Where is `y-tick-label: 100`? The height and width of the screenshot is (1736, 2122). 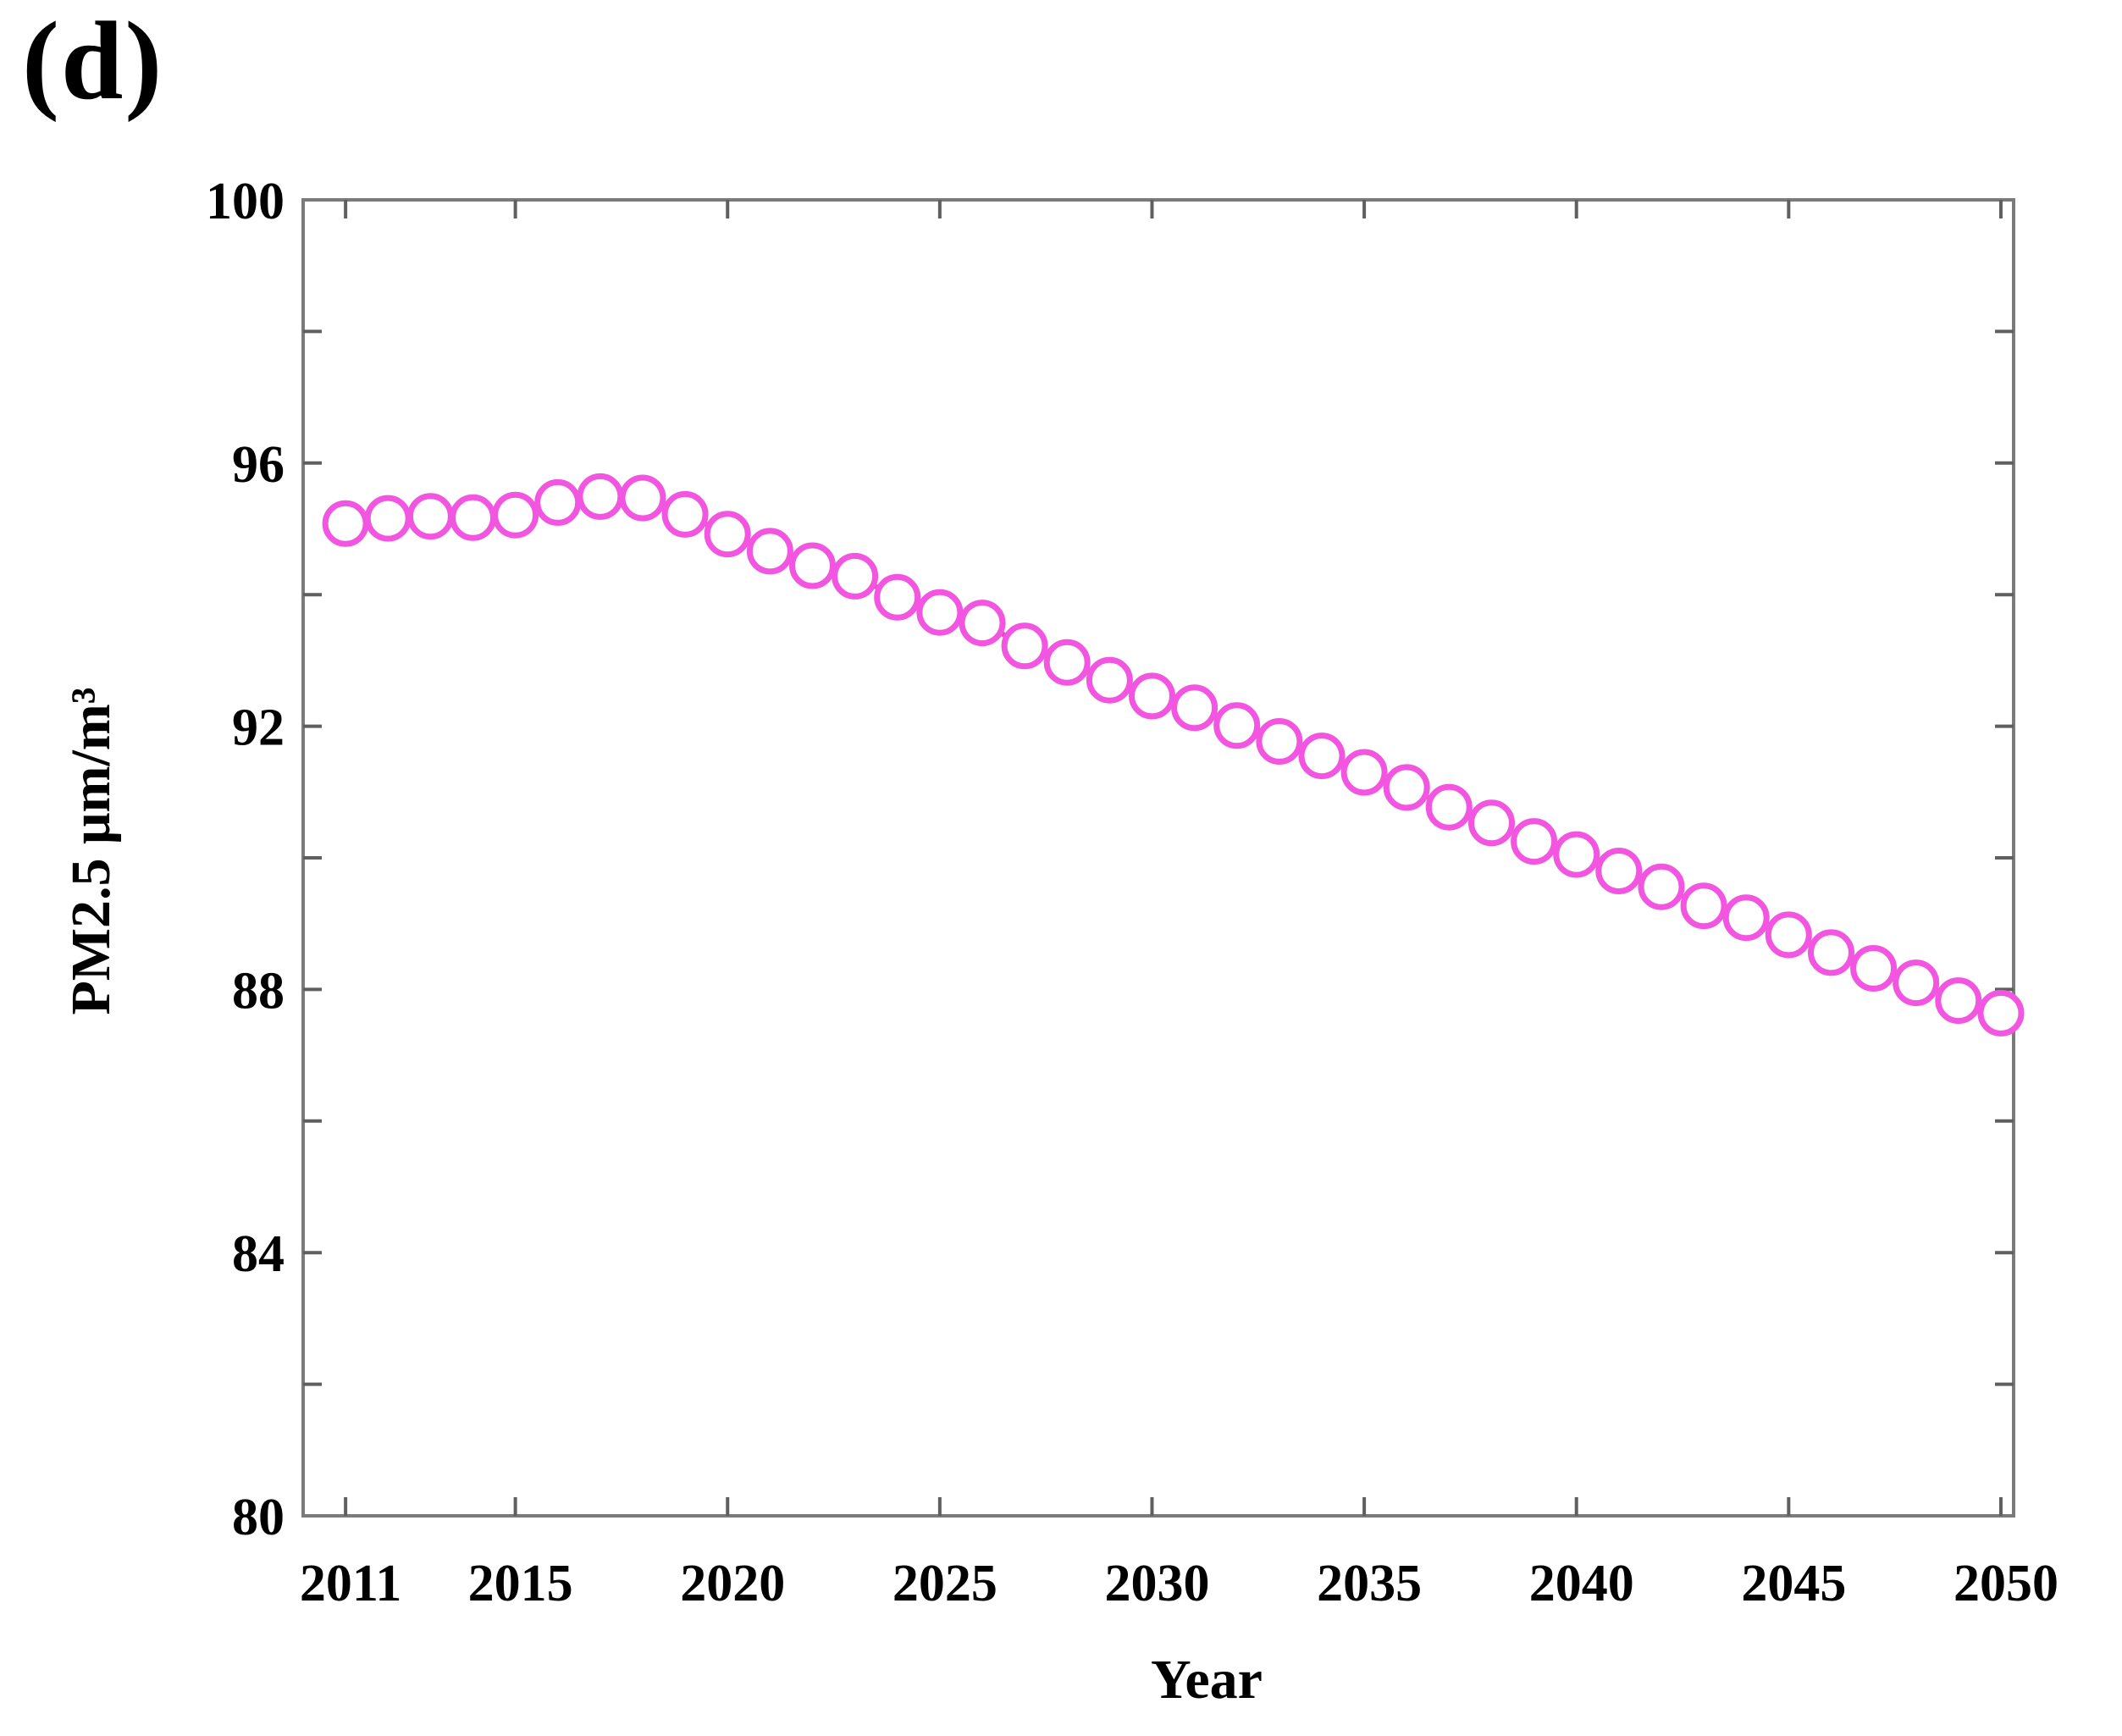
y-tick-label: 100 is located at coordinates (245, 201).